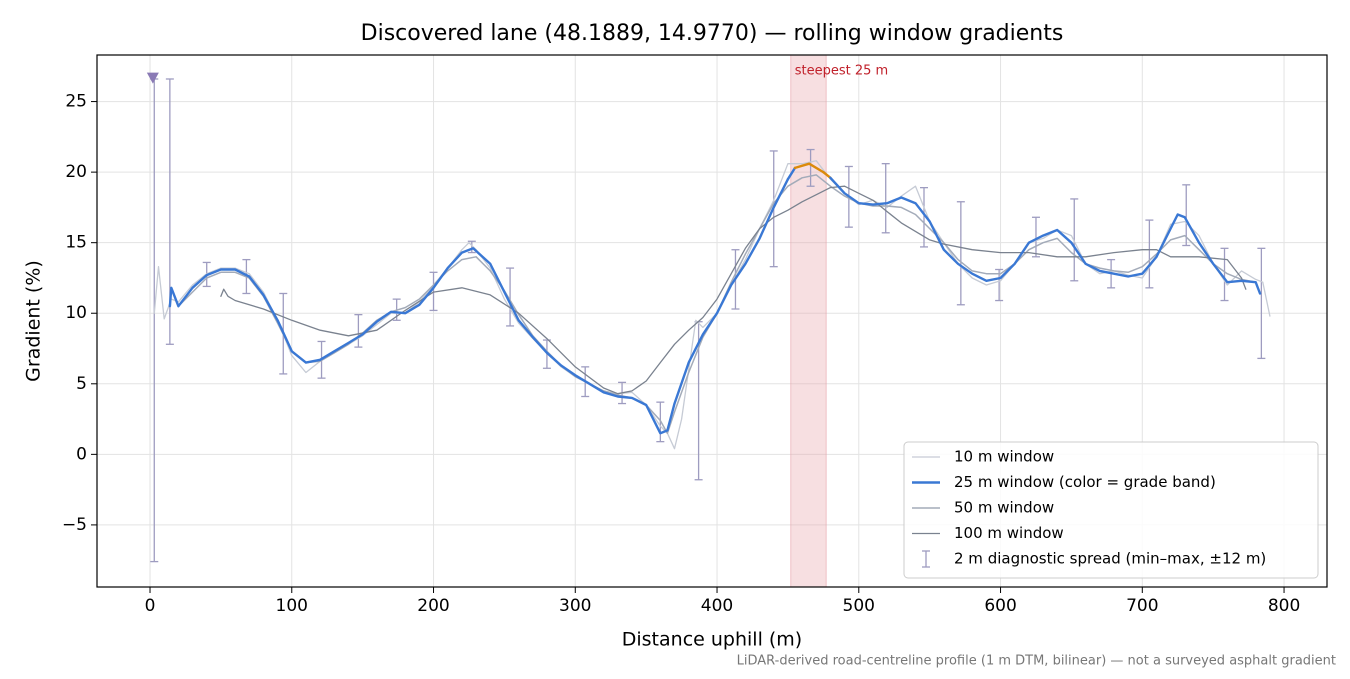  I want to click on x-tick-label: 300, so click(575, 606).